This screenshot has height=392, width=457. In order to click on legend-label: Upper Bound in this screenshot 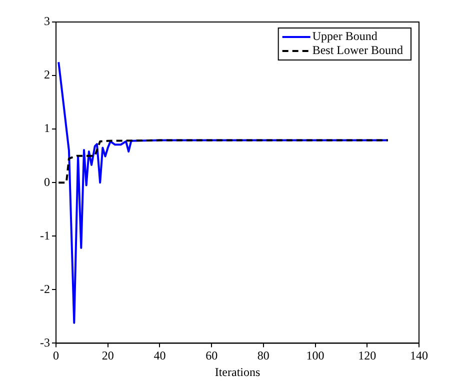, I will do `click(345, 36)`.